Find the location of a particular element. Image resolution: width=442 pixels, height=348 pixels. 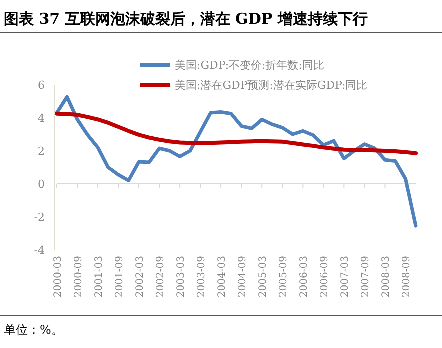

x-tick-label: 2001-09 is located at coordinates (120, 277).